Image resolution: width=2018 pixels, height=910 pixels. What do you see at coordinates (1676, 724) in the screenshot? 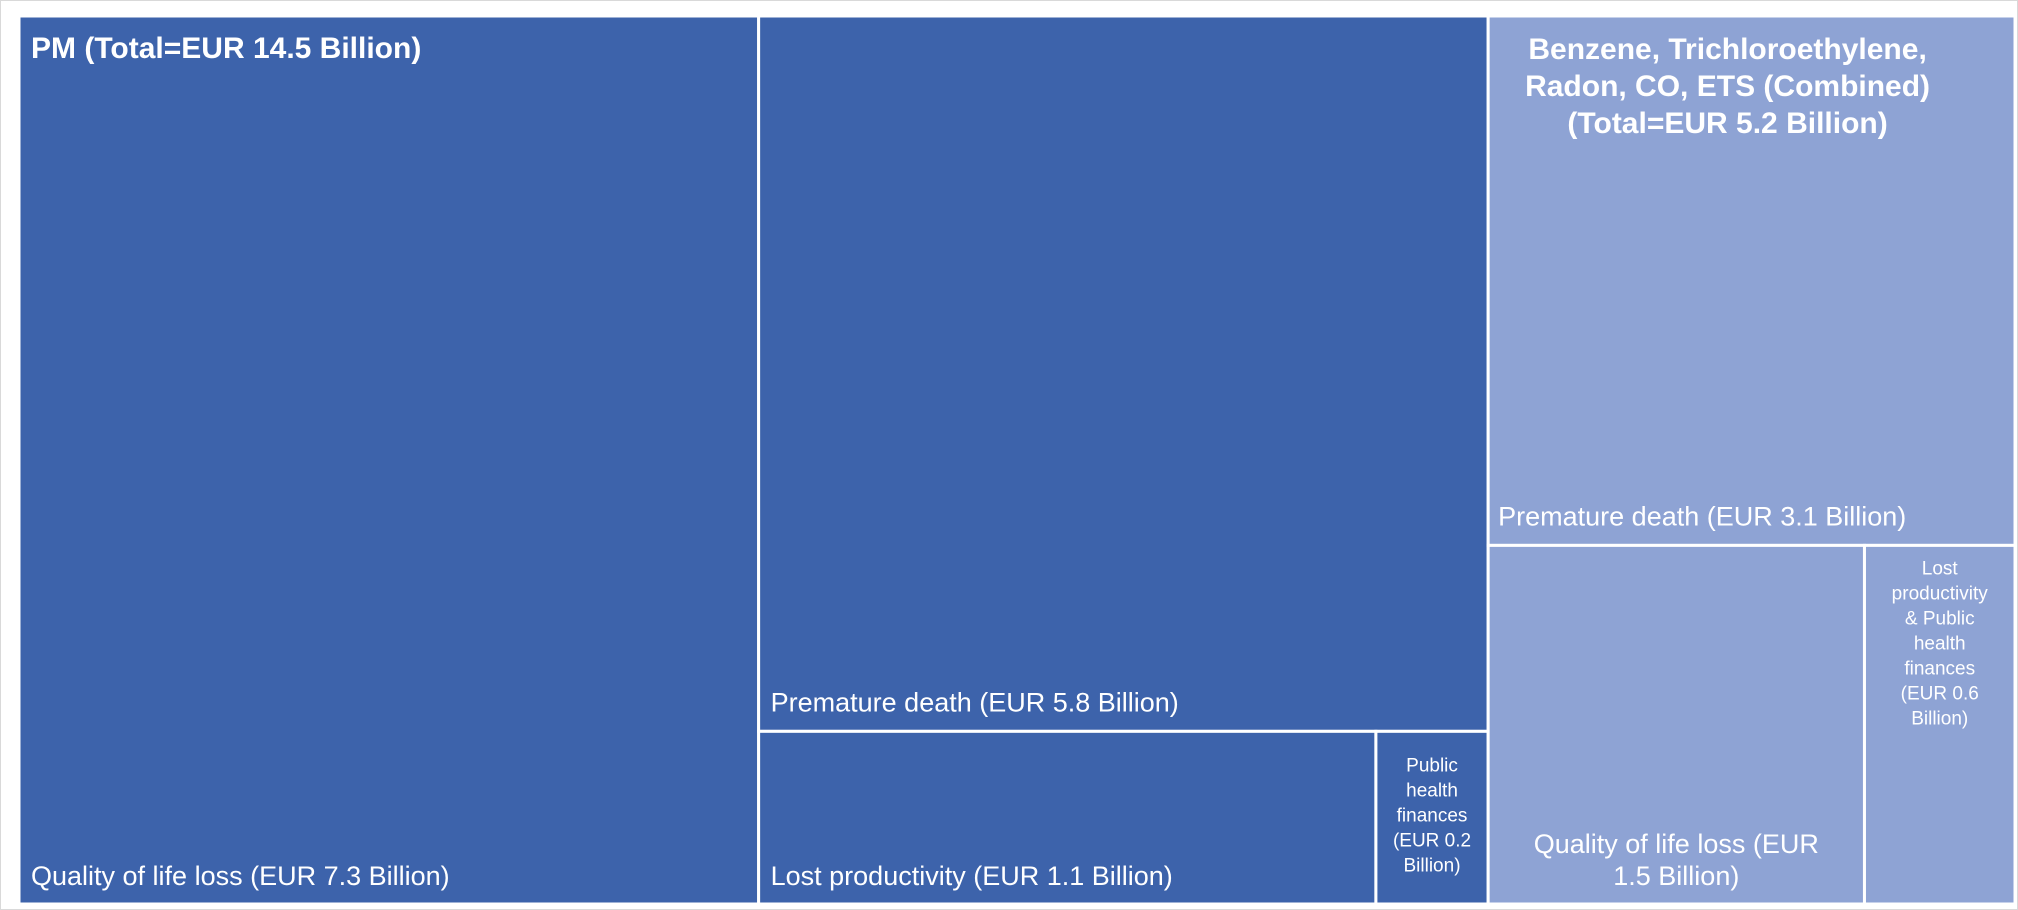
I see `tile-combined-quality-of-life-loss` at bounding box center [1676, 724].